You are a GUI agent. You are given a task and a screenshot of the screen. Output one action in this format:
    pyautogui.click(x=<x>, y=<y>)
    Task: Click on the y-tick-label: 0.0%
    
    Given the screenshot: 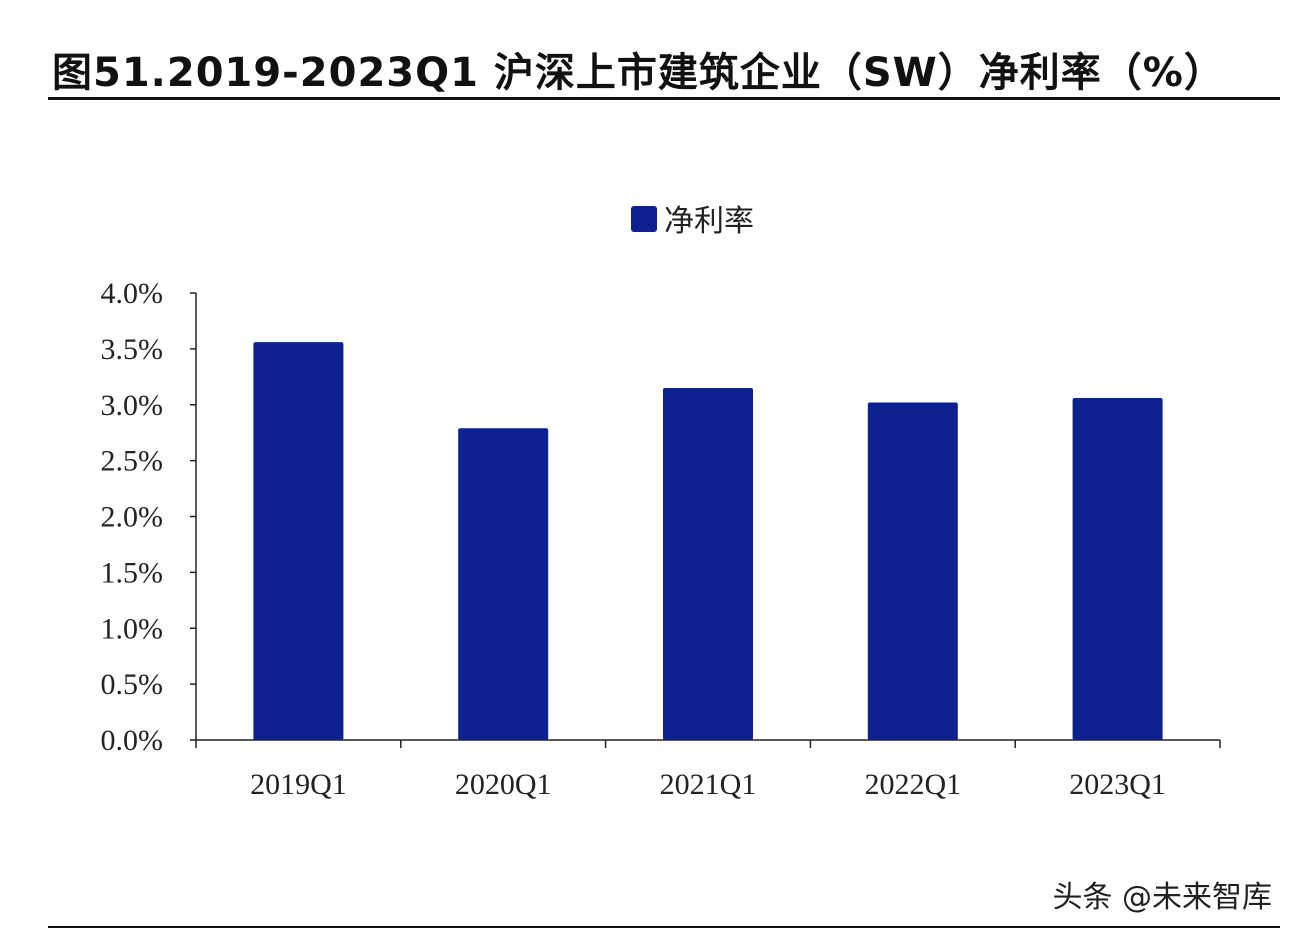 What is the action you would take?
    pyautogui.click(x=132, y=740)
    